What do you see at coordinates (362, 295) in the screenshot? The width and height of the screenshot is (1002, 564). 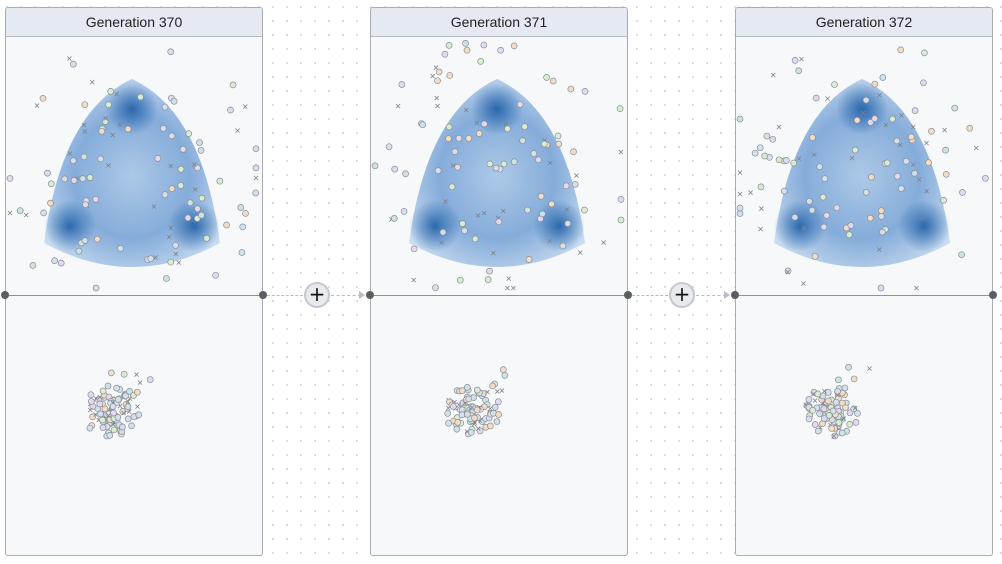 I see `arrow-head-icon` at bounding box center [362, 295].